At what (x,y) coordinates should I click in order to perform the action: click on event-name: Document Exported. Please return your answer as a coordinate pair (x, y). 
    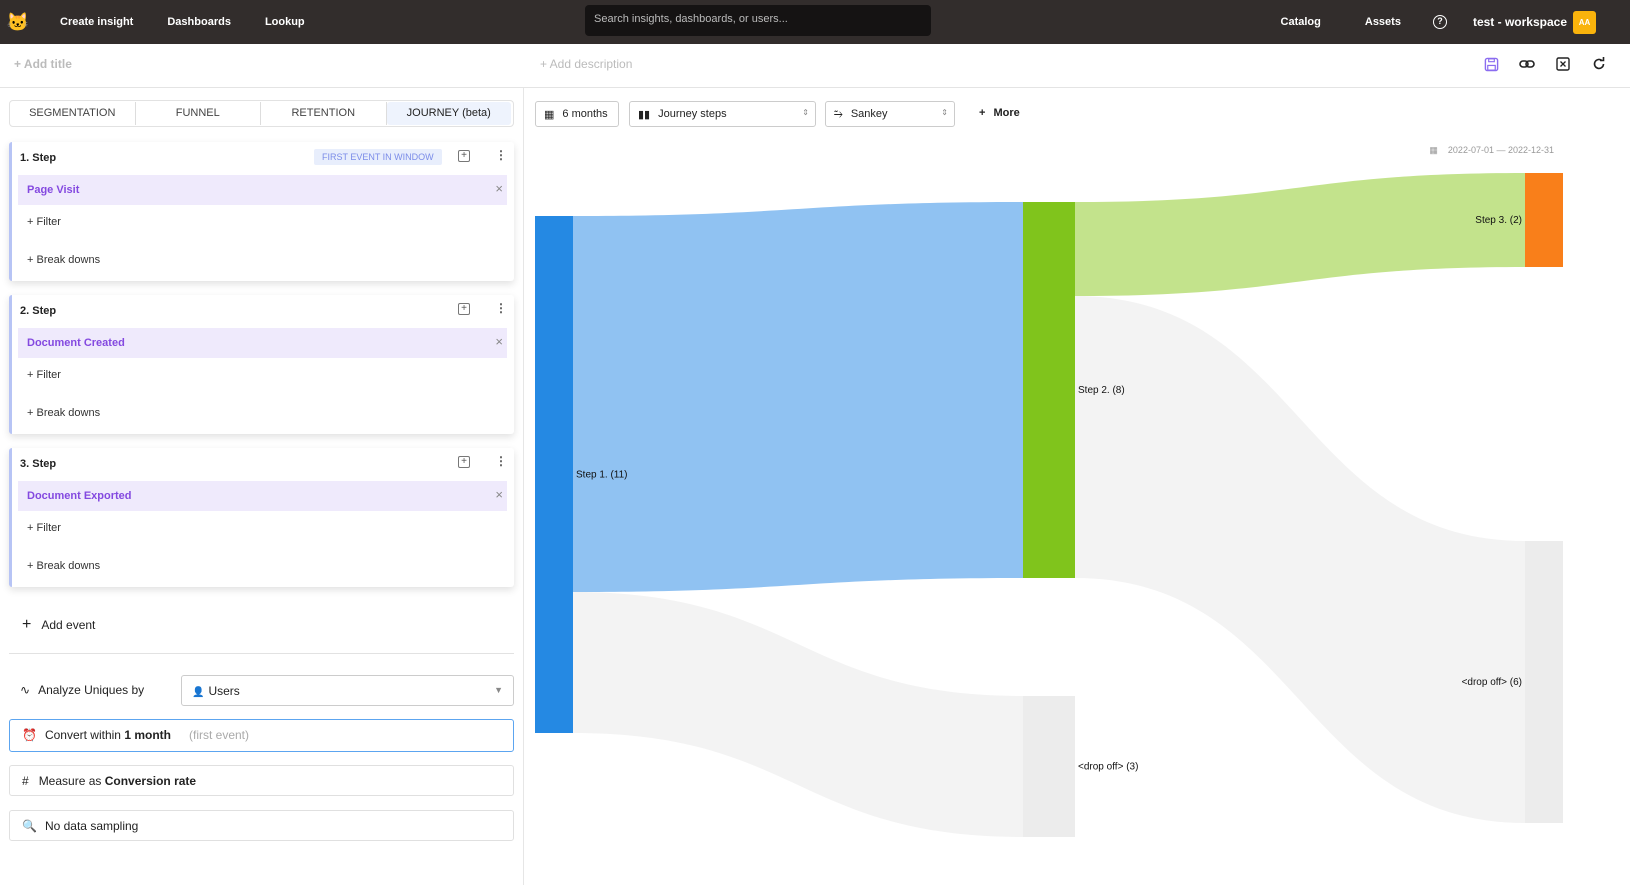
    Looking at the image, I should click on (79, 496).